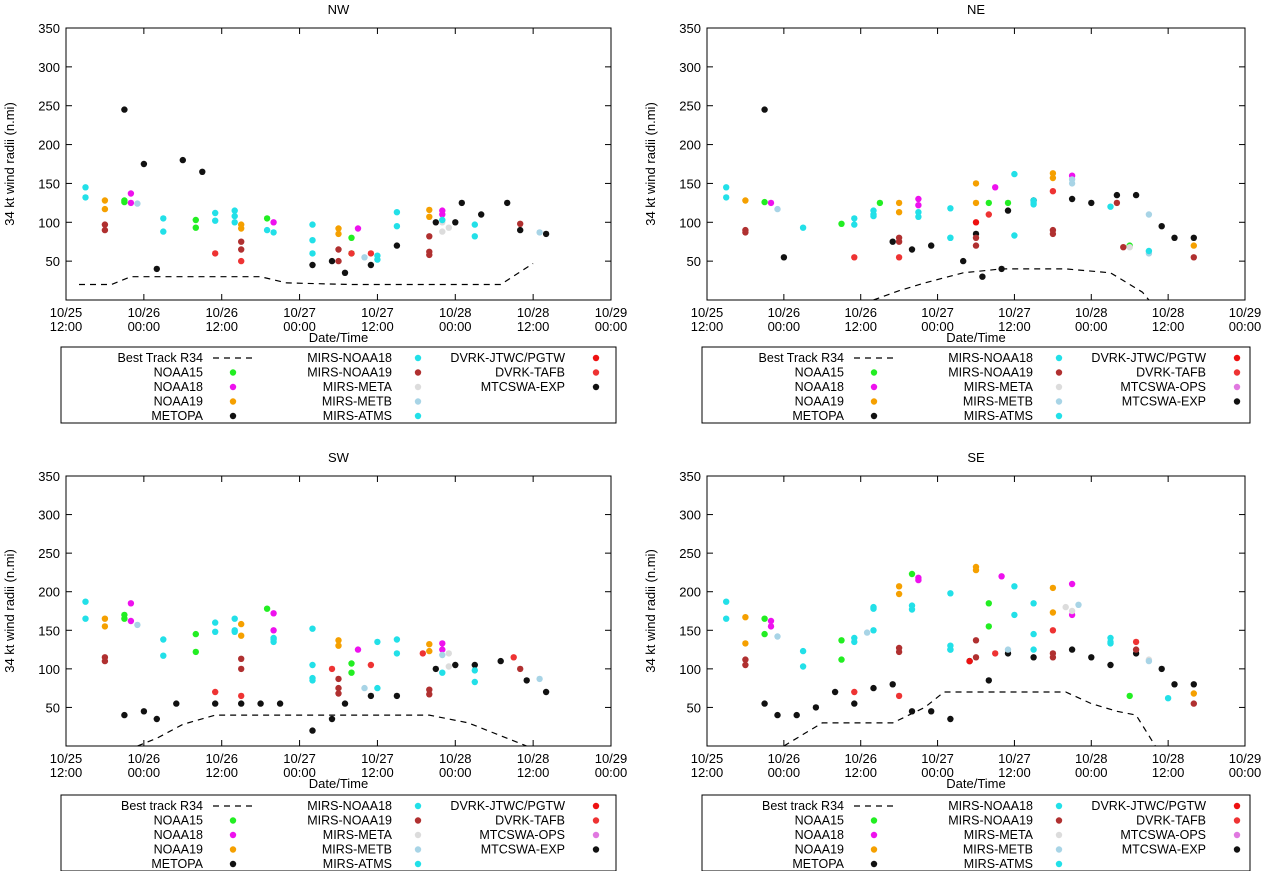 This screenshot has width=1267, height=876. I want to click on legend-marker-mirs-metb, so click(1059, 849).